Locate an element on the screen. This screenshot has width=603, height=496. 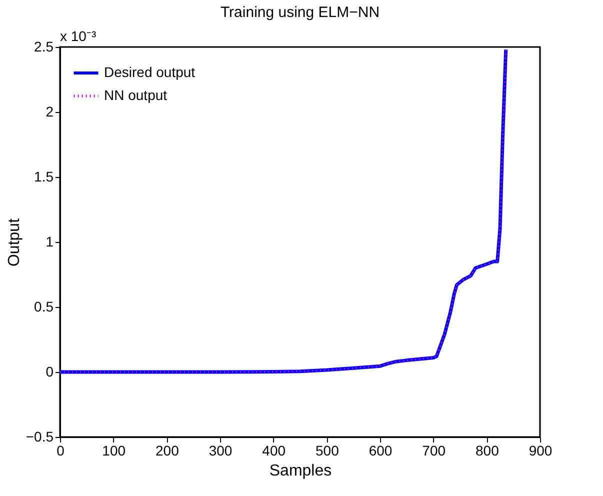
y-tick-label: −0.5 is located at coordinates (40, 436).